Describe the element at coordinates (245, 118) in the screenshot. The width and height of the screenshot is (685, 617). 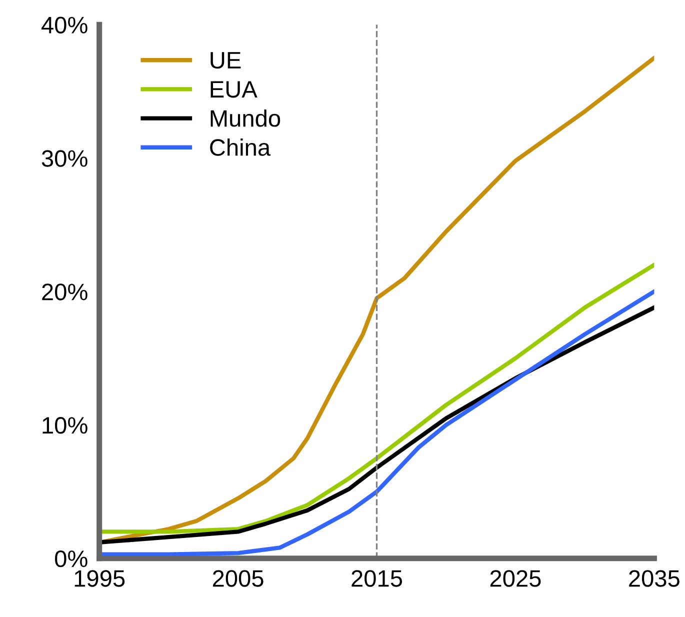
I see `legend-label: Mundo` at that location.